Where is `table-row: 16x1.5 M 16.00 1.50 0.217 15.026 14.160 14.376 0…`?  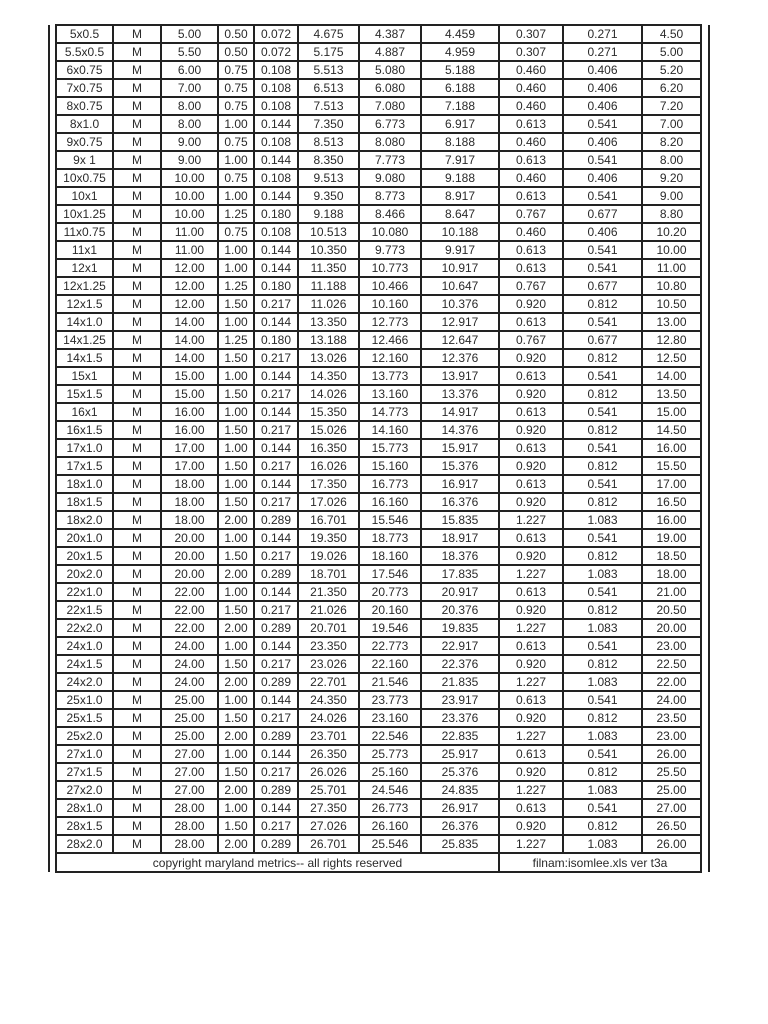 table-row: 16x1.5 M 16.00 1.50 0.217 15.026 14.160 14.376 0… is located at coordinates (379, 430).